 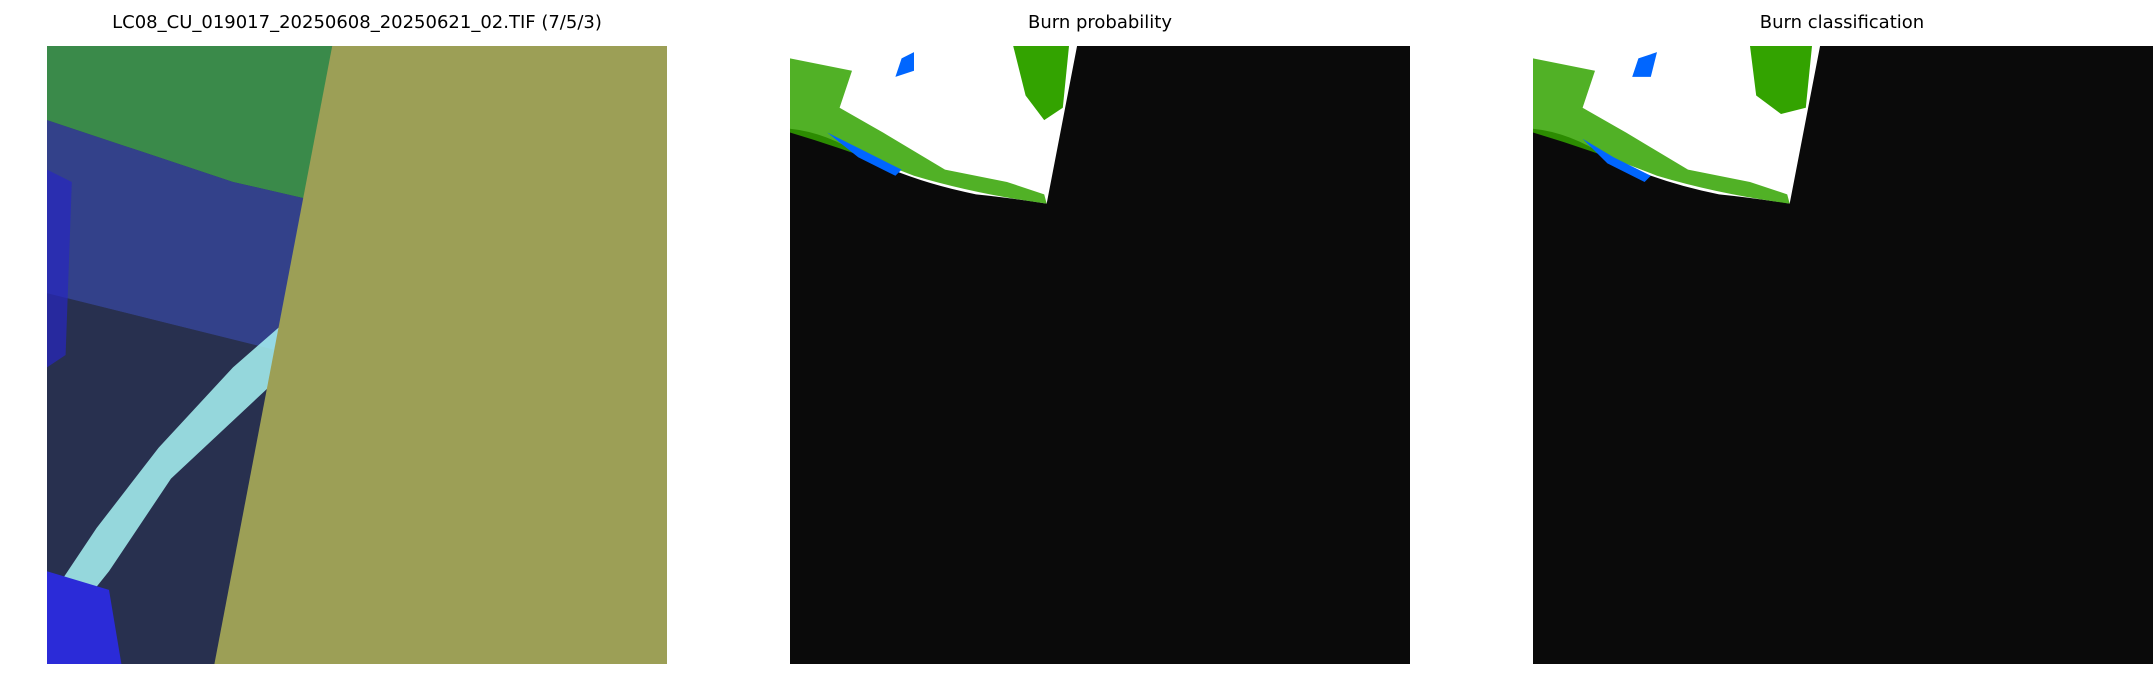 I want to click on panel-title-probability: Burn probability, so click(x=1099, y=22).